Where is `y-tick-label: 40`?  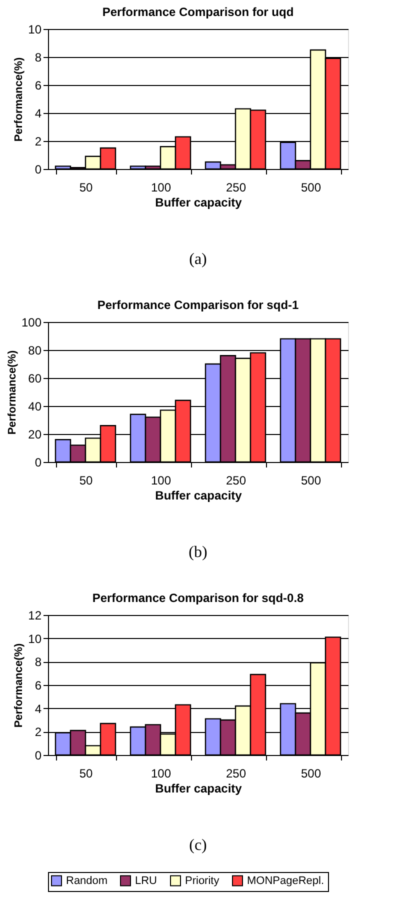 y-tick-label: 40 is located at coordinates (35, 407).